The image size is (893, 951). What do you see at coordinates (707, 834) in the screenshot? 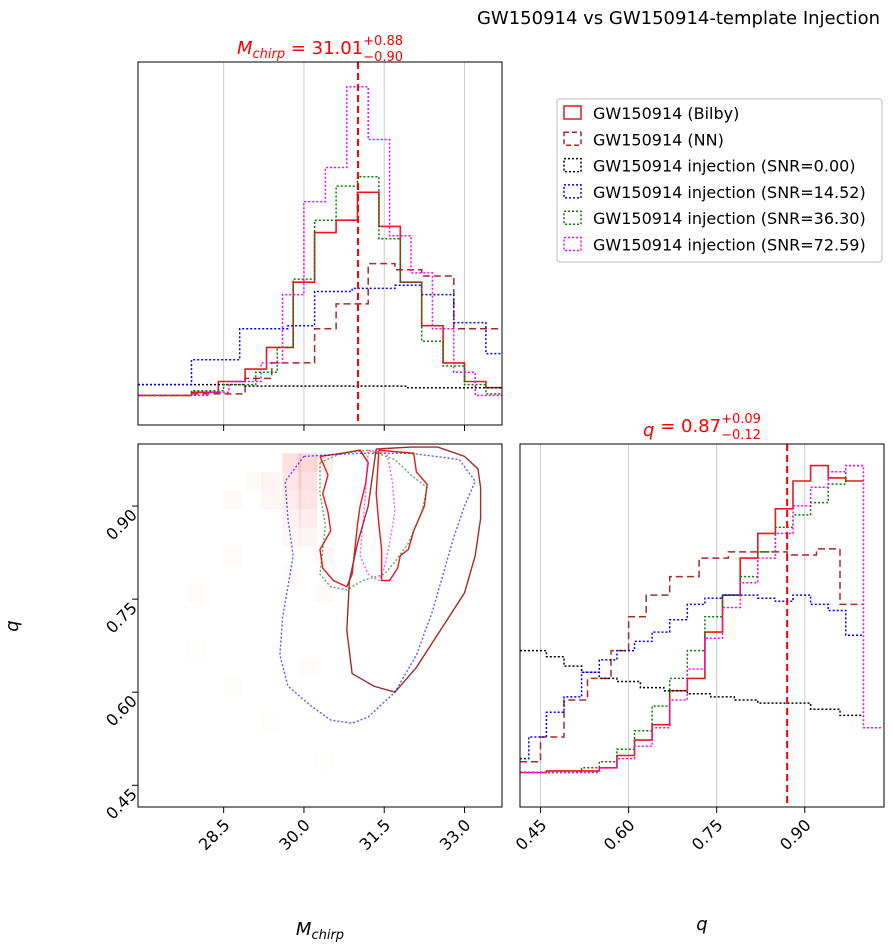
I see `q-marginal-tick-label: 0.75` at bounding box center [707, 834].